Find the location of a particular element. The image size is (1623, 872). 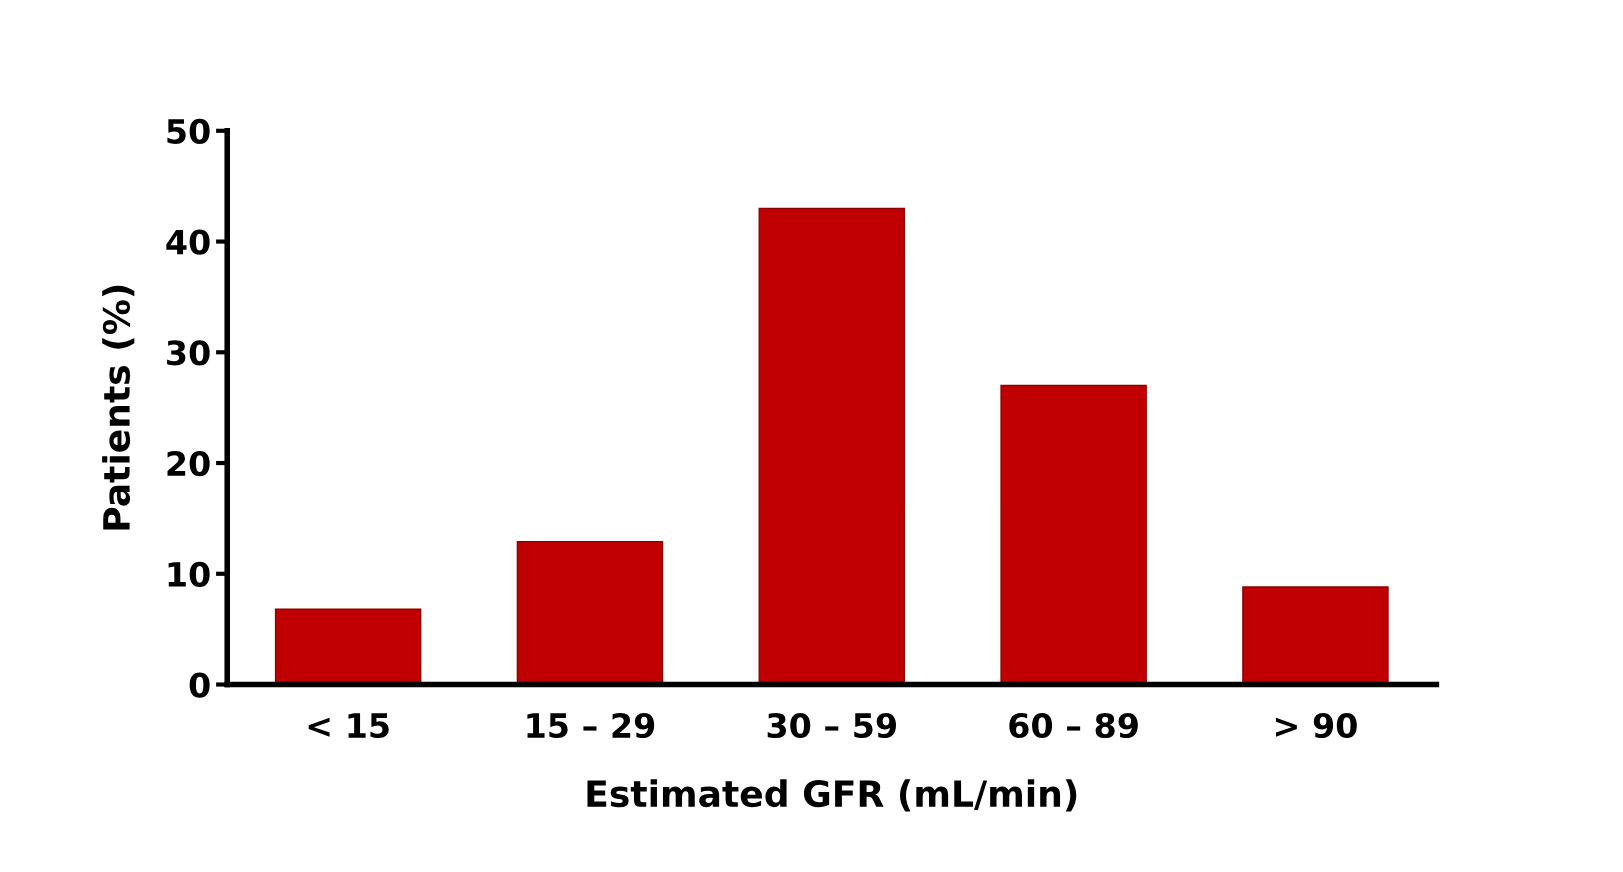

x-axis-title: Estimated GFR (mL/min) is located at coordinates (832, 795).